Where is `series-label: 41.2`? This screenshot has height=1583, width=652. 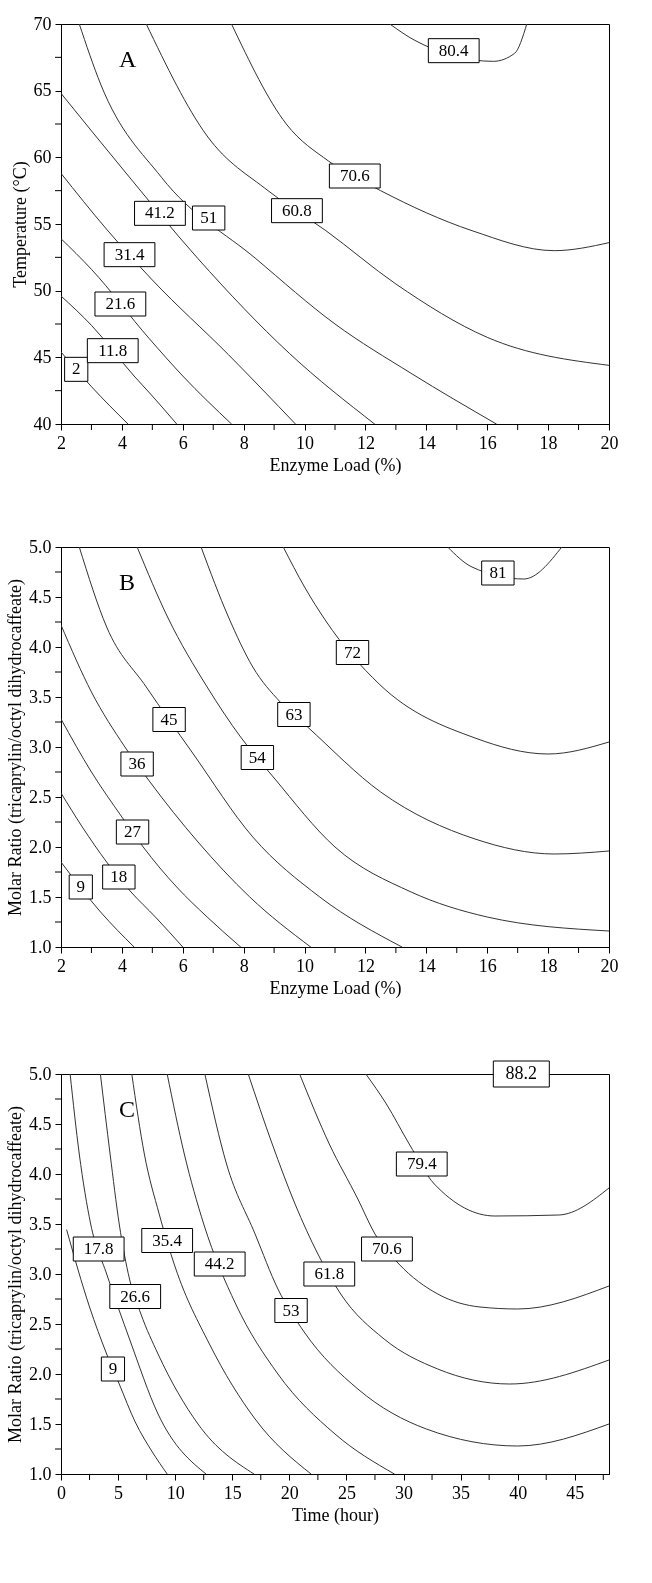
series-label: 41.2 is located at coordinates (160, 213).